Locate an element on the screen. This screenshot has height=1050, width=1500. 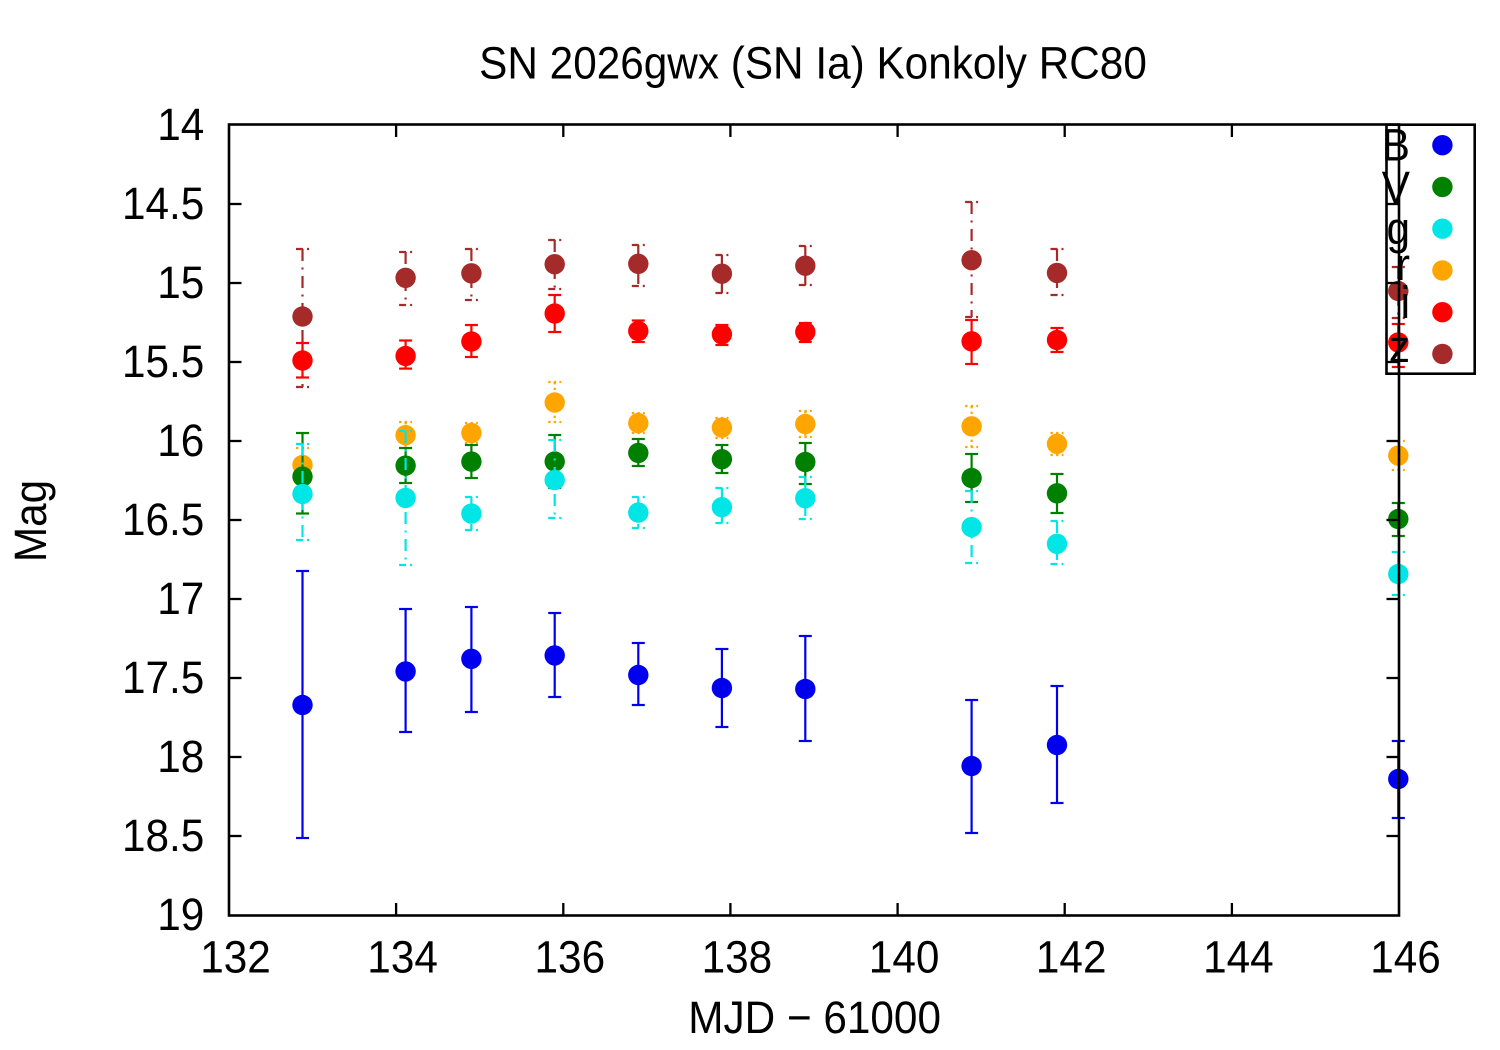
svg-text: 142 is located at coordinates (1071, 957).